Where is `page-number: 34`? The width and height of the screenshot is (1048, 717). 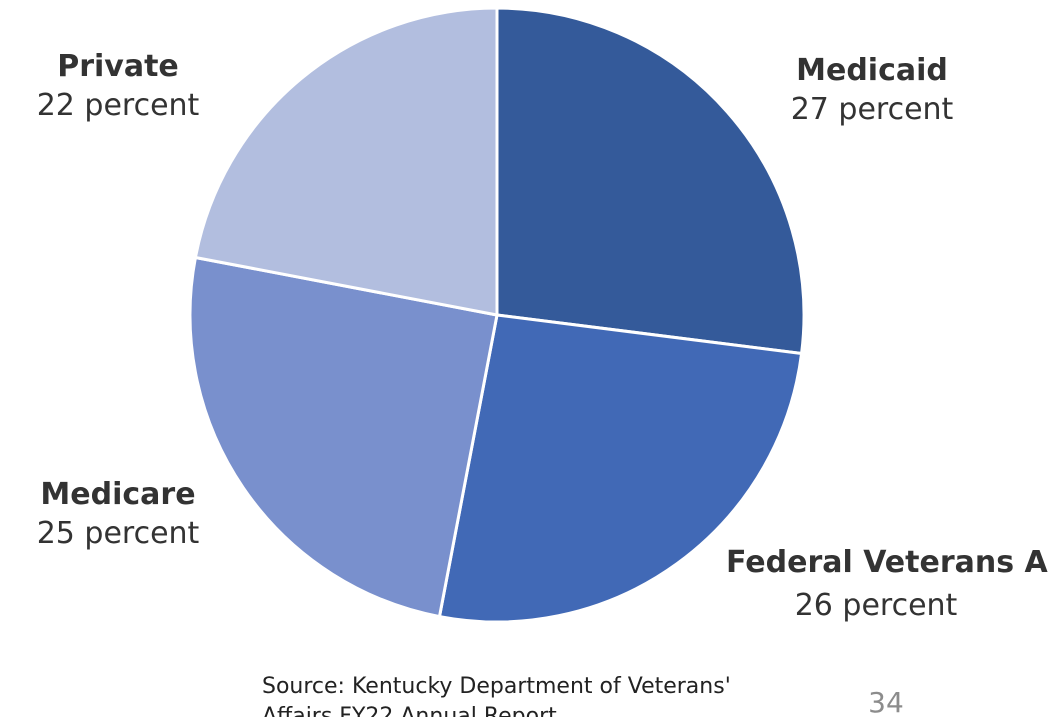
page-number: 34 is located at coordinates (886, 701).